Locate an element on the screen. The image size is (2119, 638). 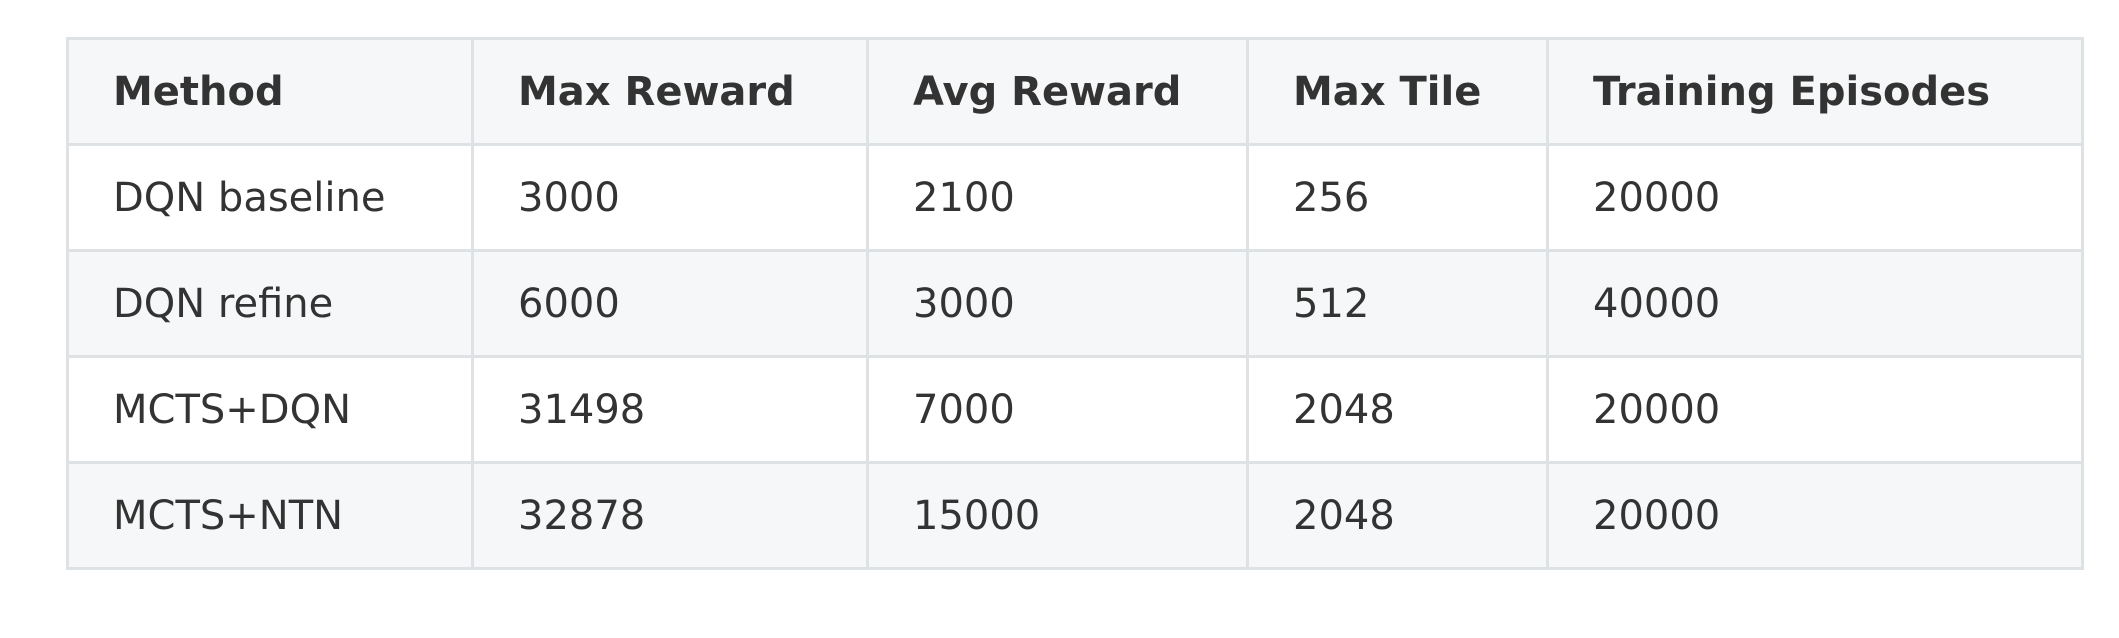
cell-avg-reward: 7000 is located at coordinates (1057, 409).